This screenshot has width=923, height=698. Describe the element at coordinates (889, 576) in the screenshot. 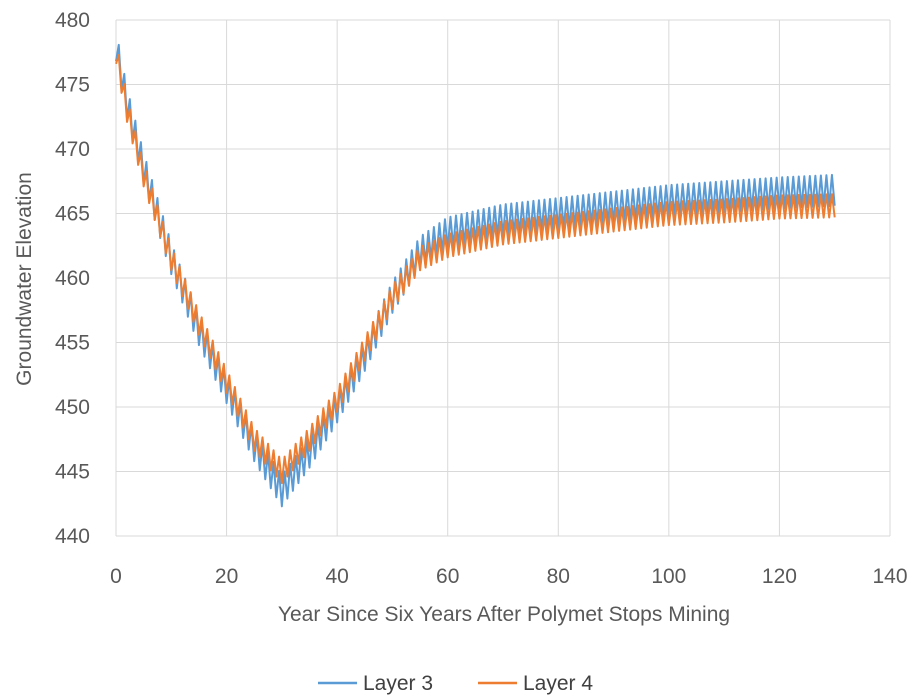

I see `x-tick-label: 140` at that location.